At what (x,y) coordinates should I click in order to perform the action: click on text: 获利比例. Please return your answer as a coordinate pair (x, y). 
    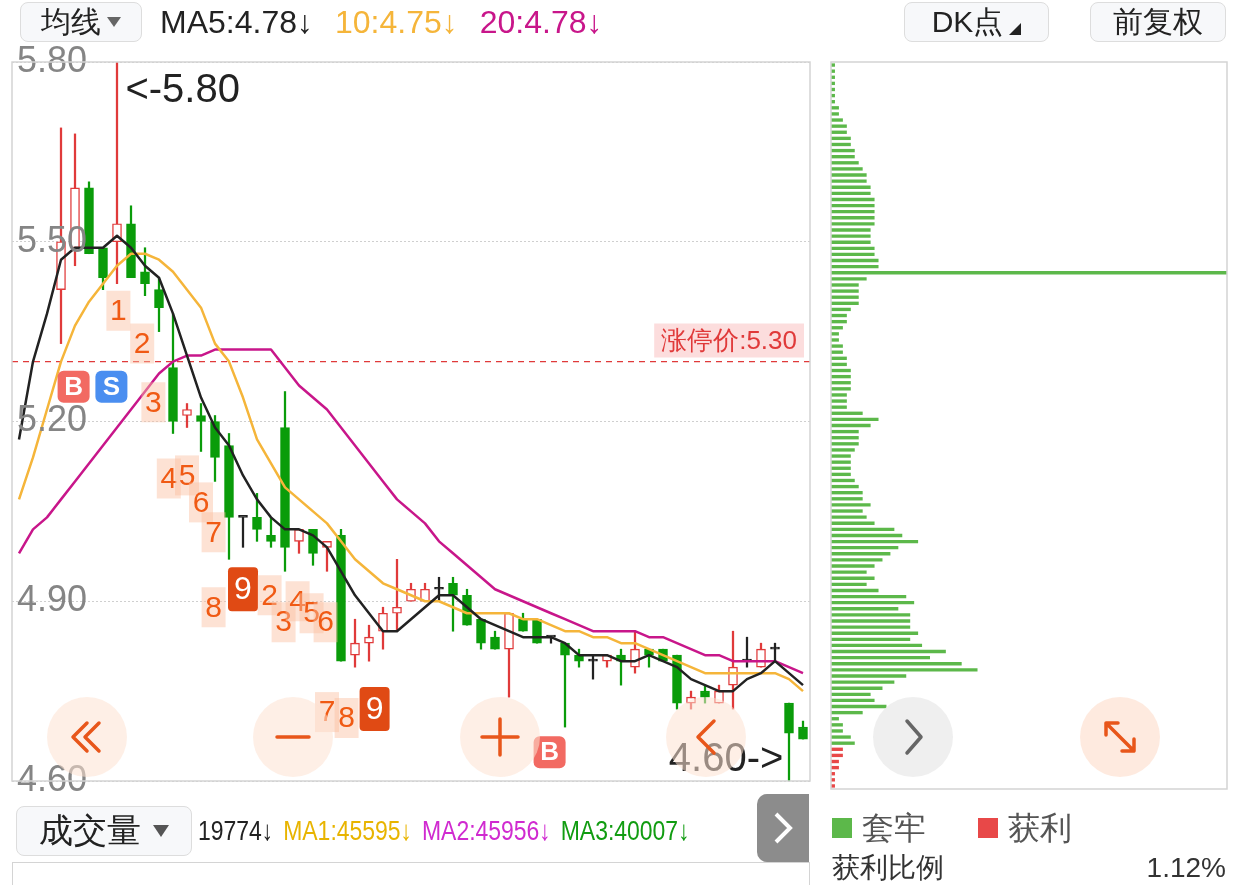
    Looking at the image, I should click on (888, 868).